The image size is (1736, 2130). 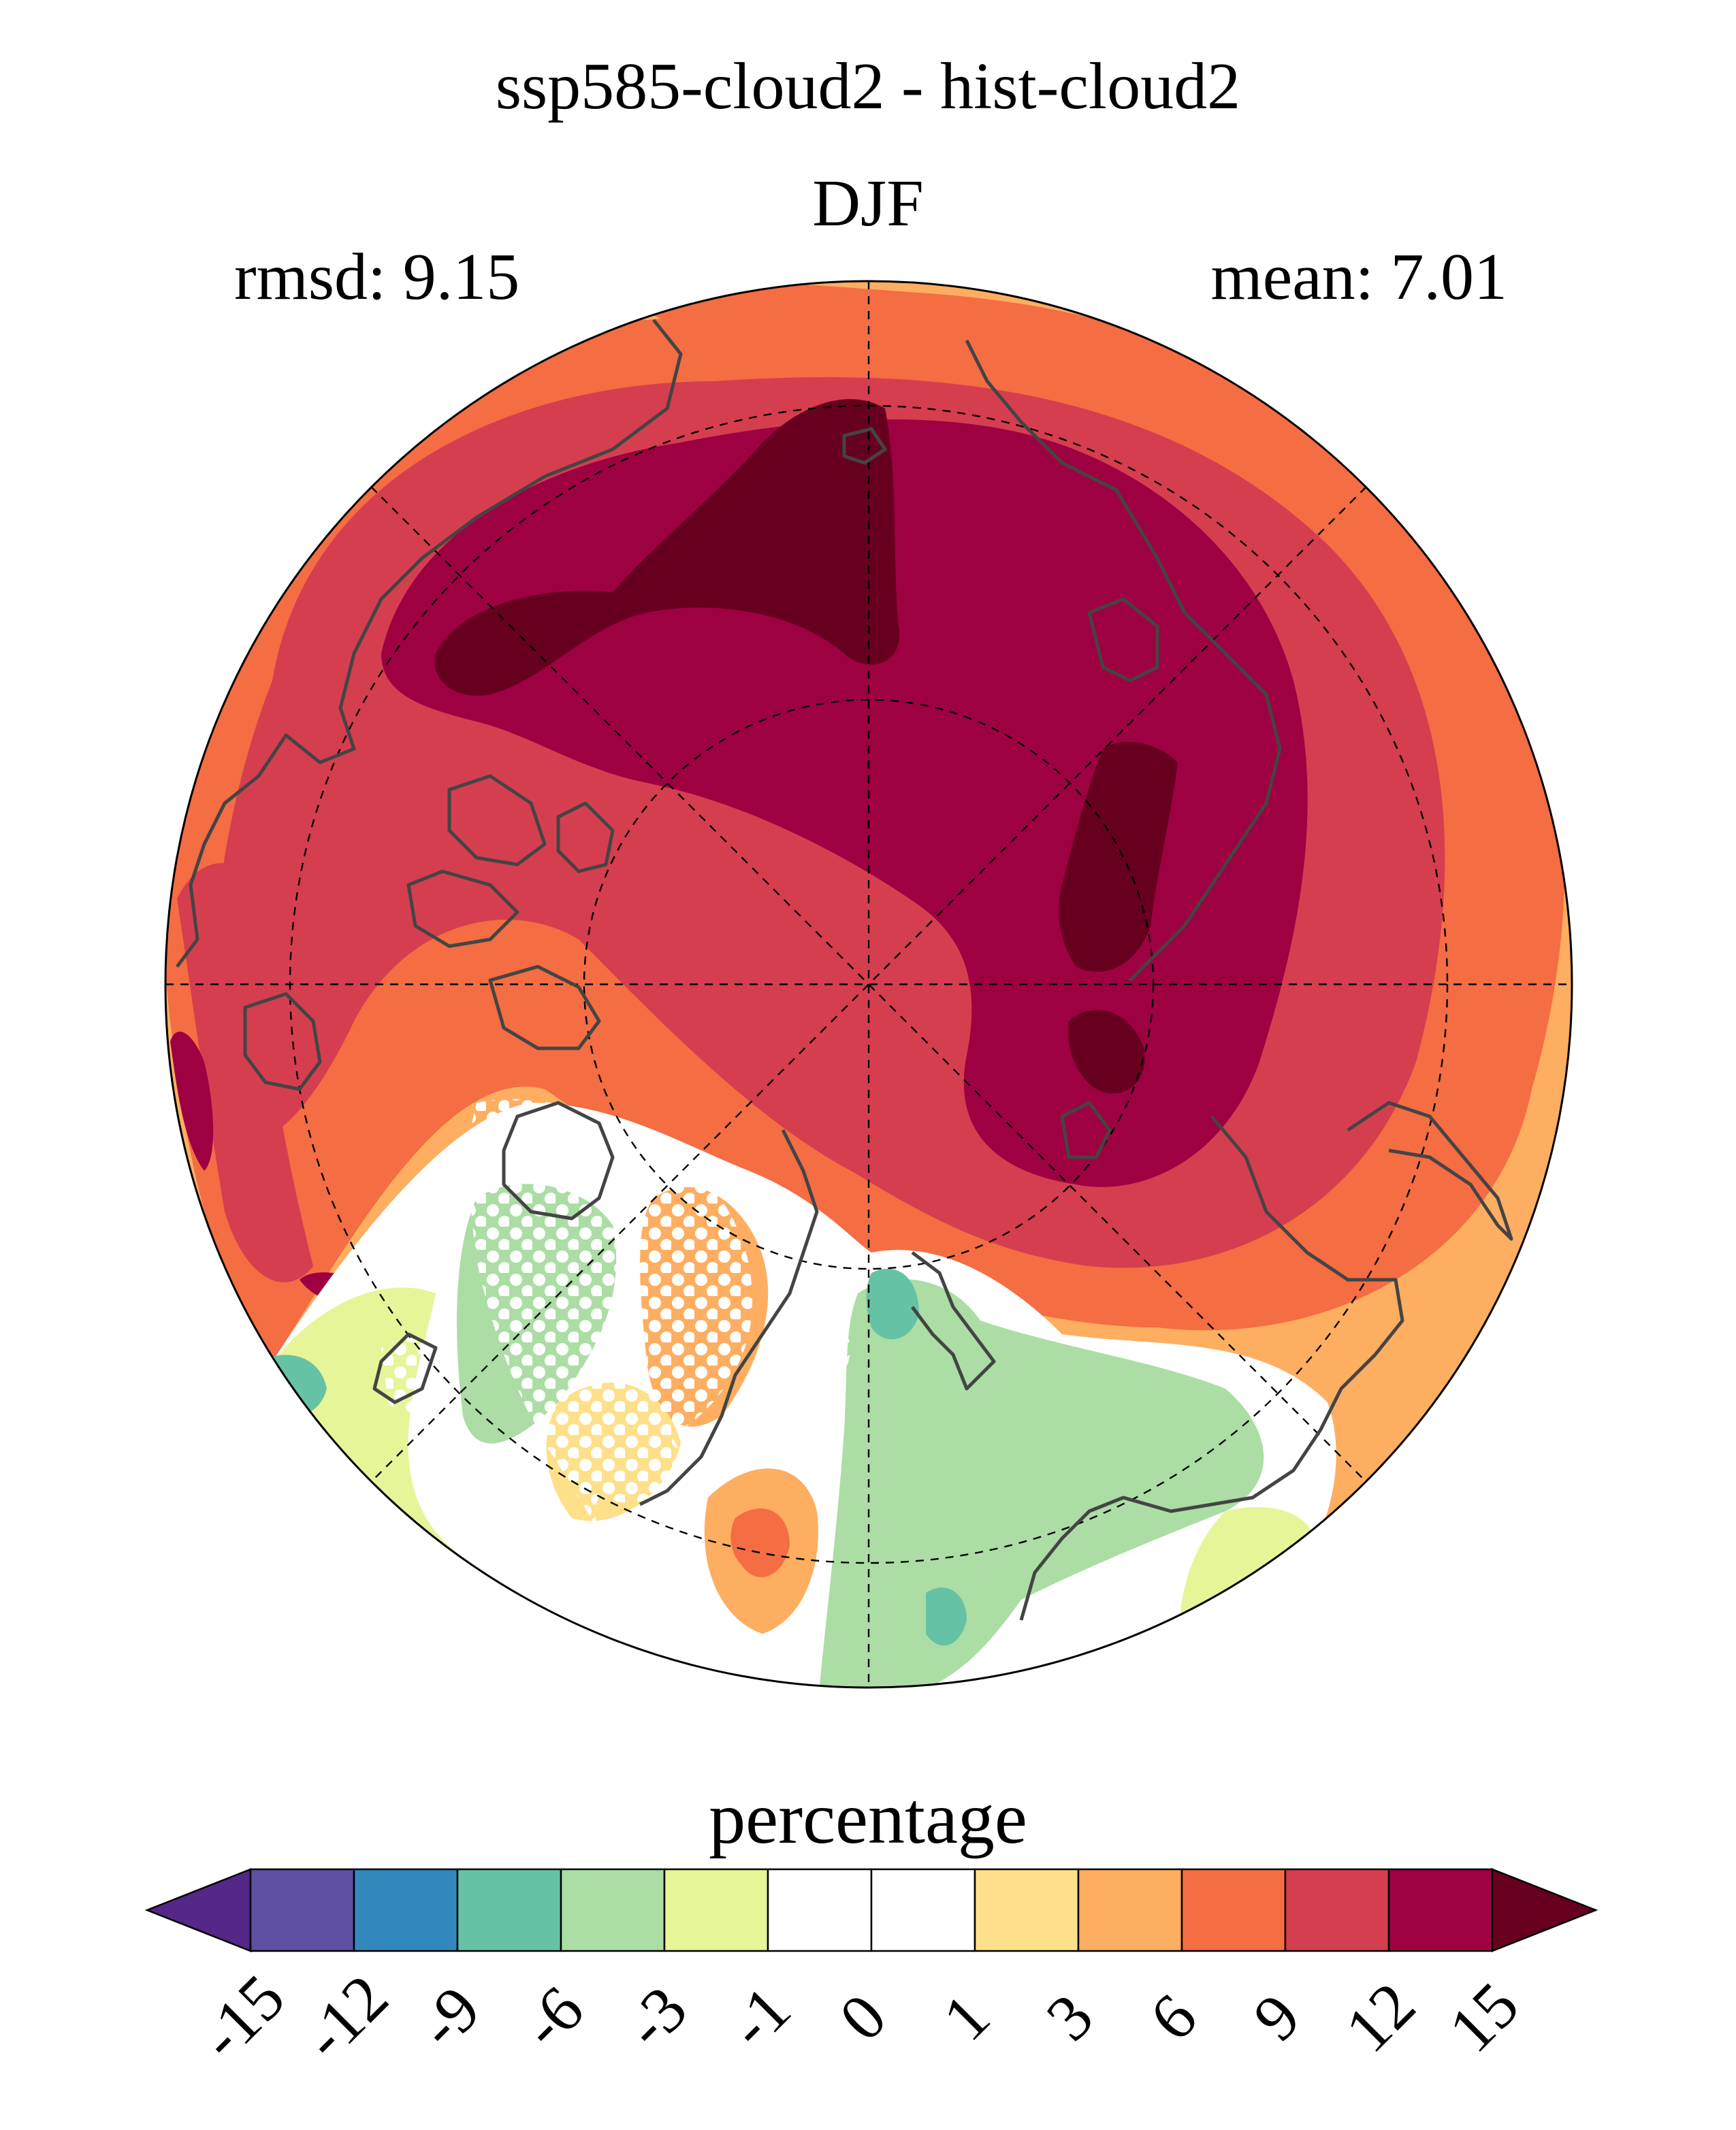 What do you see at coordinates (1483, 2017) in the screenshot?
I see `colorbar-tick-label: 15` at bounding box center [1483, 2017].